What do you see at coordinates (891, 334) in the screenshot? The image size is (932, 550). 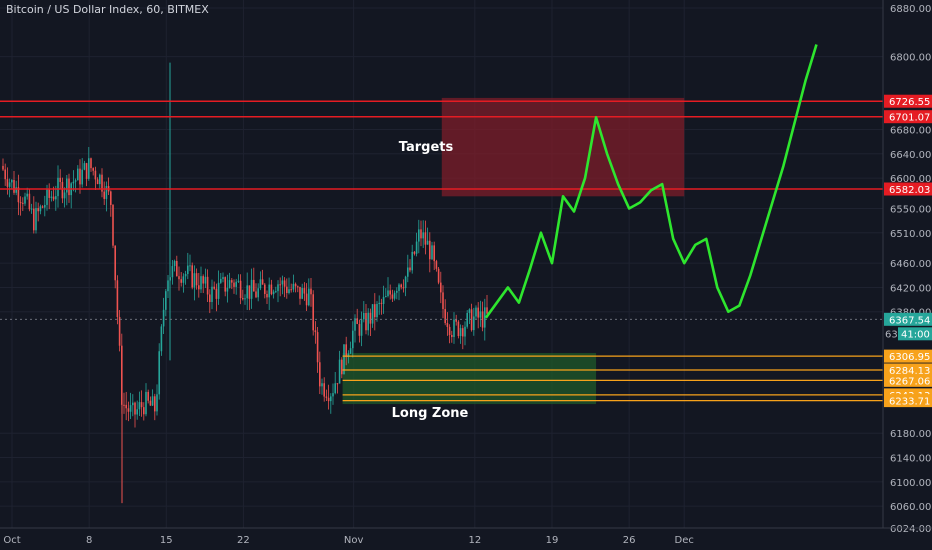 I see `partial-price-label: 63` at bounding box center [891, 334].